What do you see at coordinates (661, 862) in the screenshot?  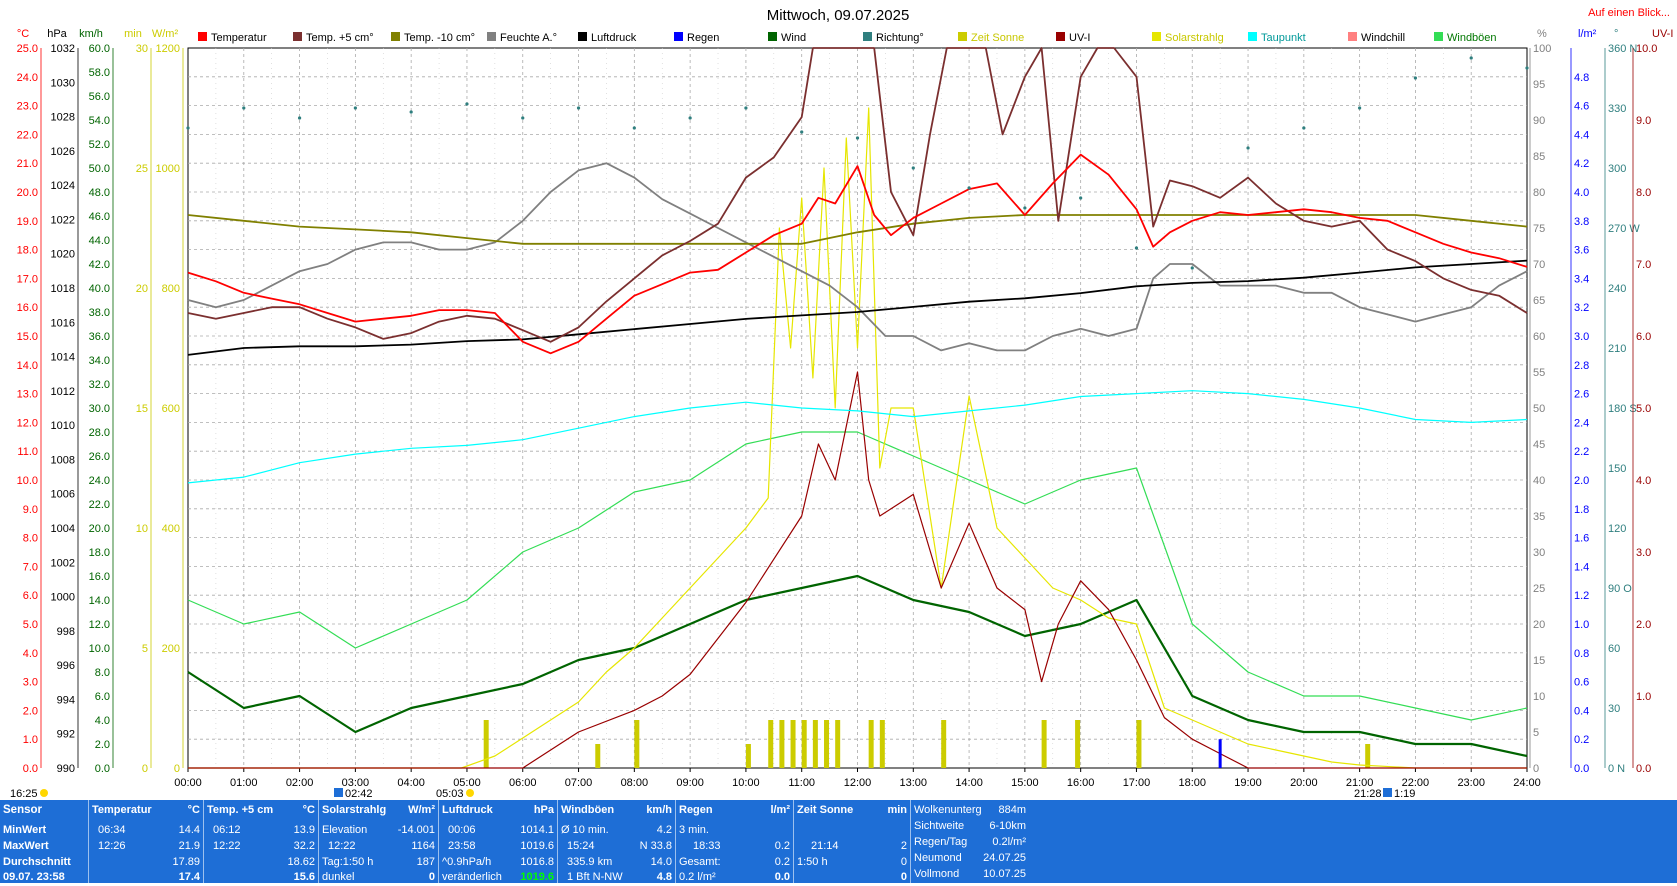 I see `stats-gusts-r3-value: 14.0` at bounding box center [661, 862].